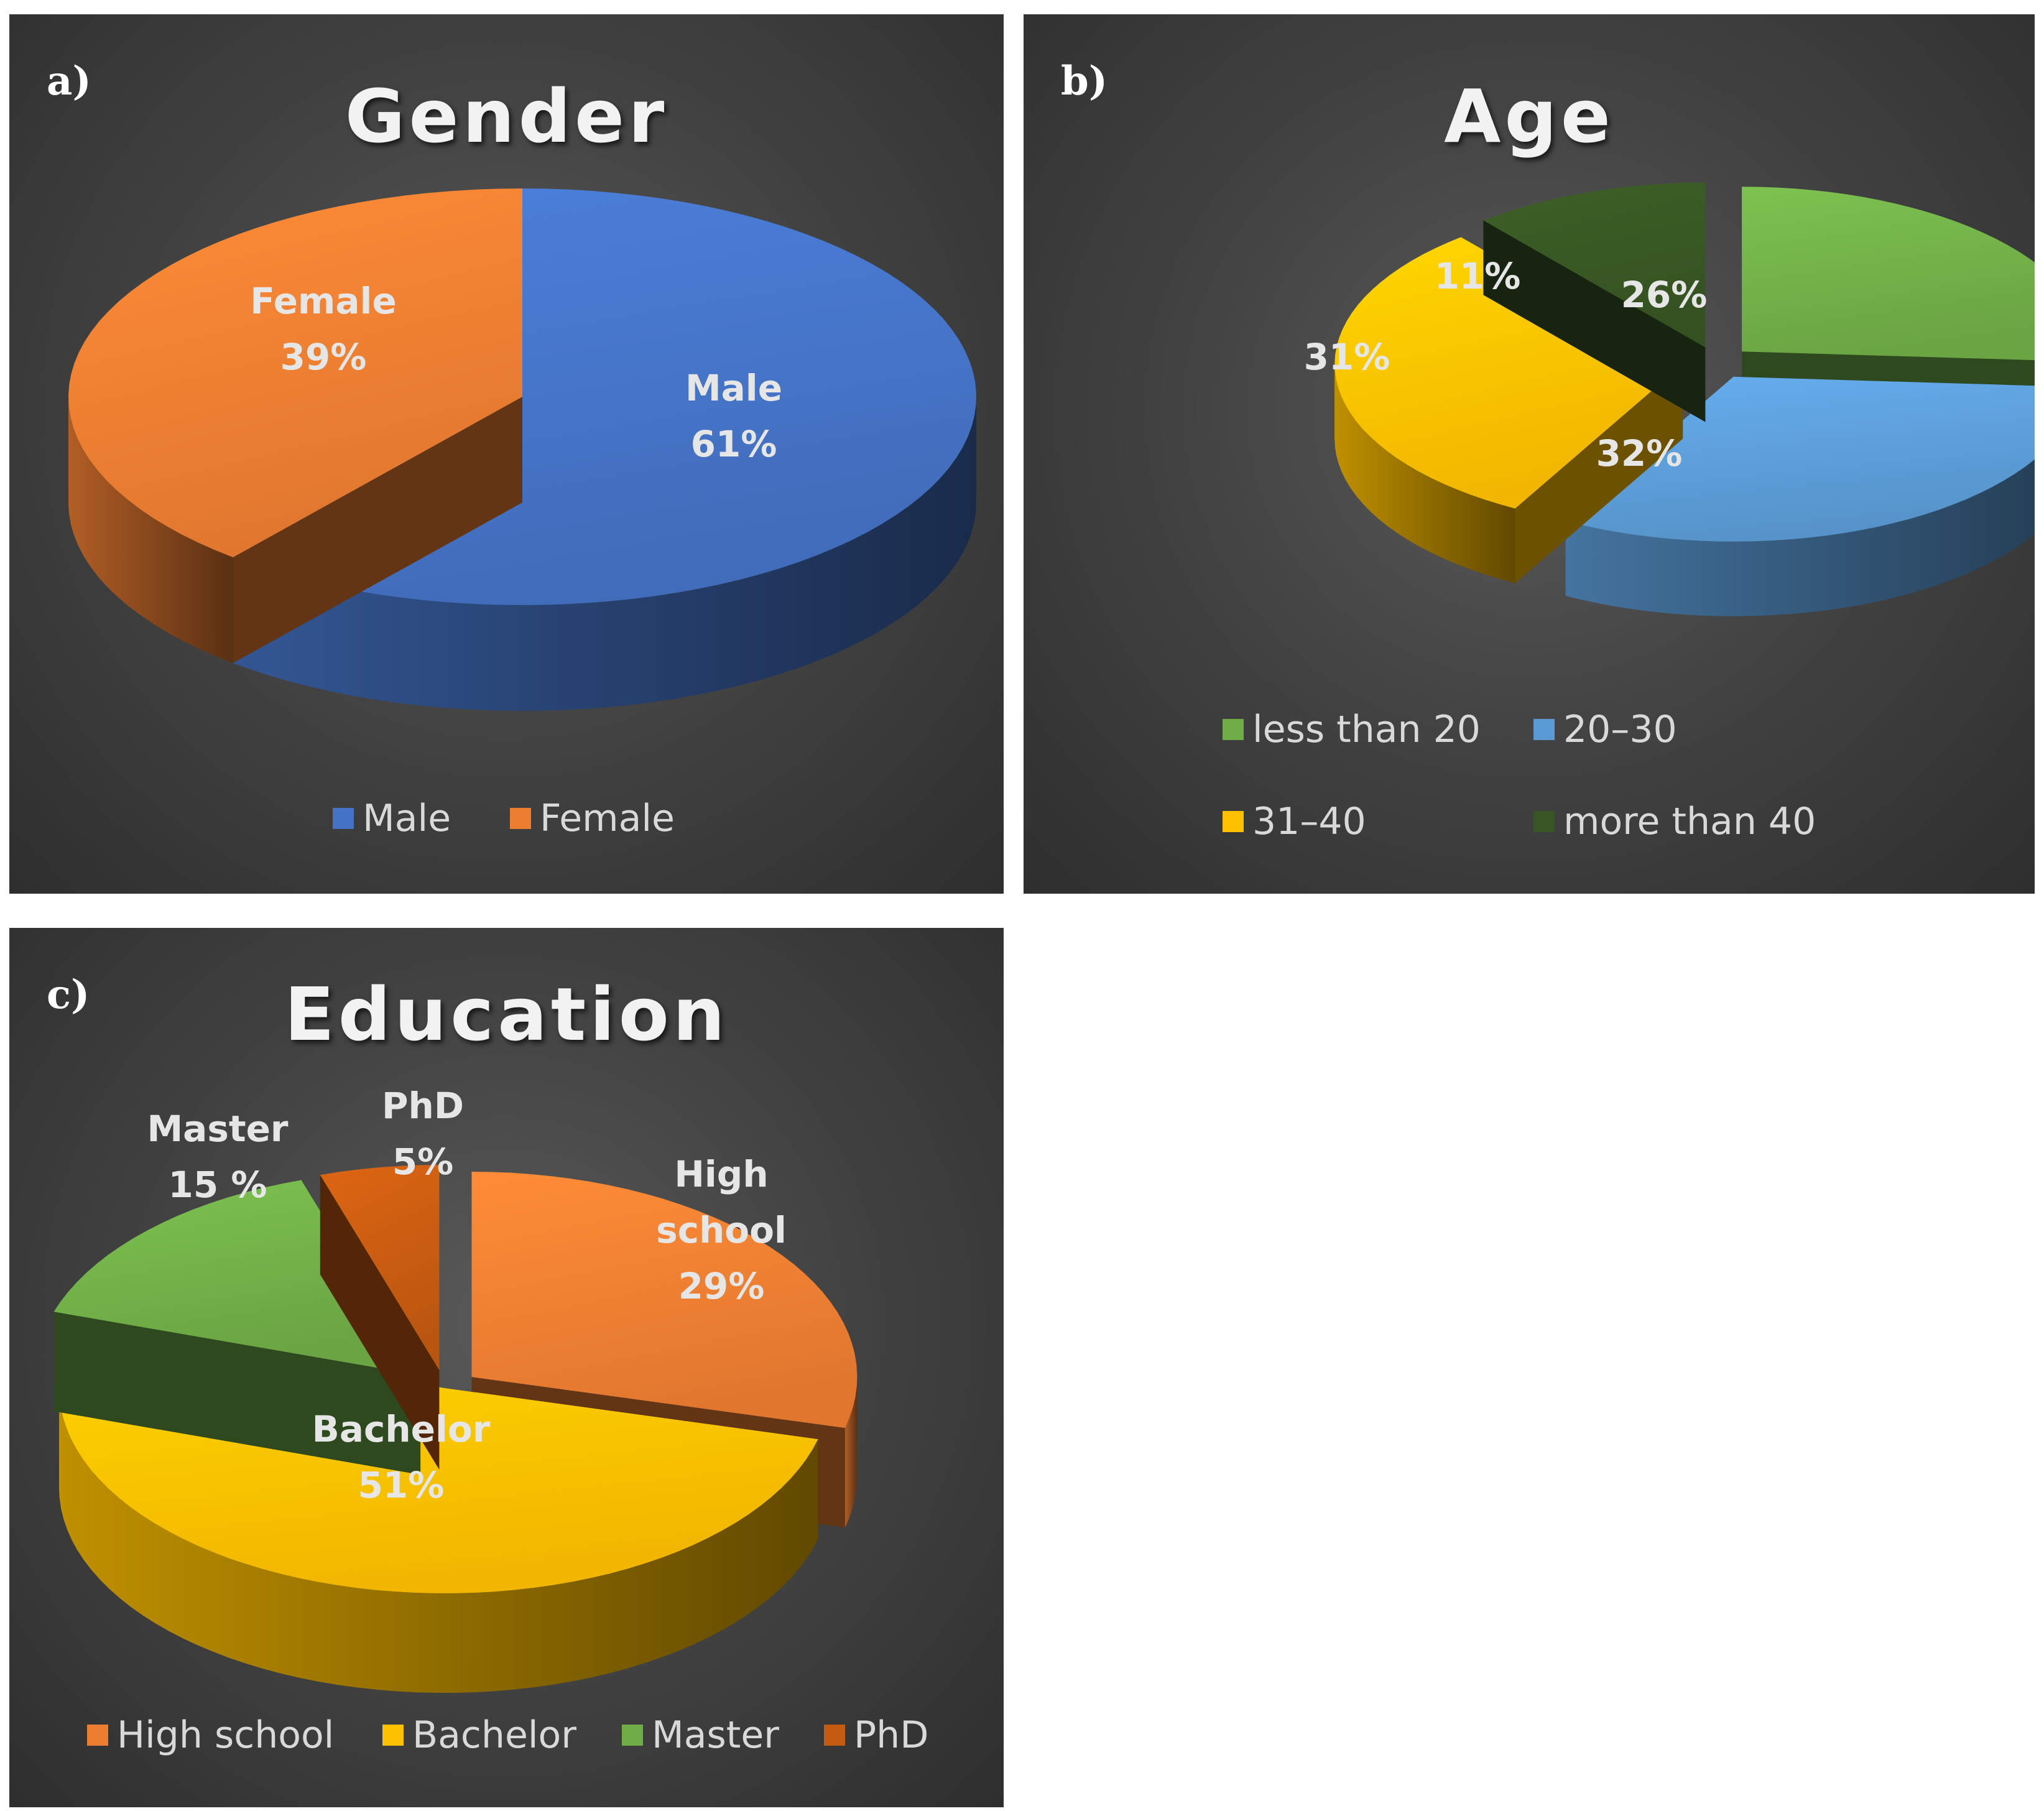  I want to click on panel-letter: a), so click(69, 81).